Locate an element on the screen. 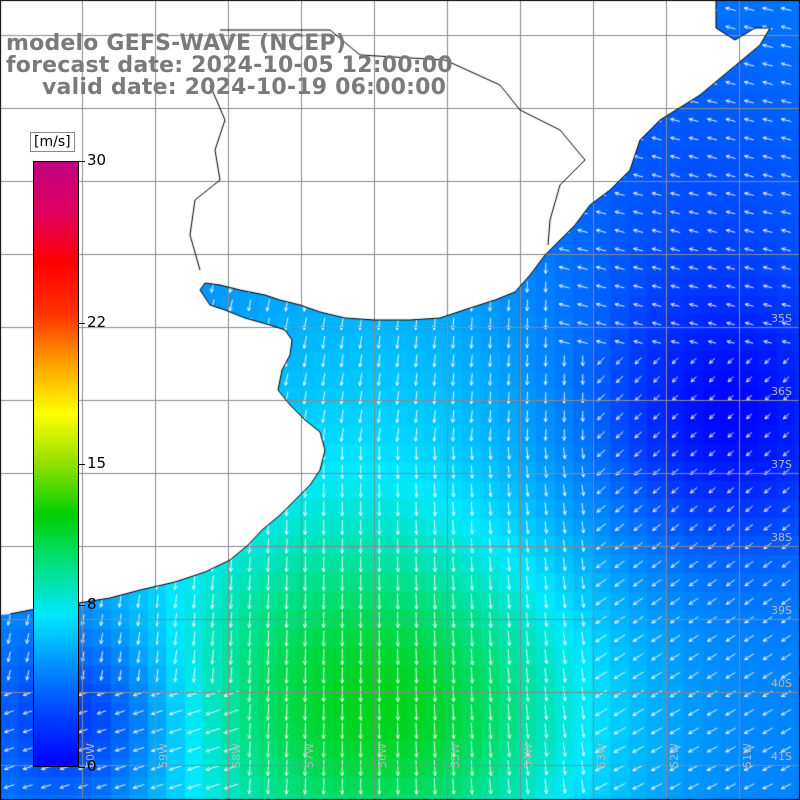 Image resolution: width=800 pixels, height=800 pixels. forecast-date: forecast date: 2024-10-05 12:00:00 is located at coordinates (229, 65).